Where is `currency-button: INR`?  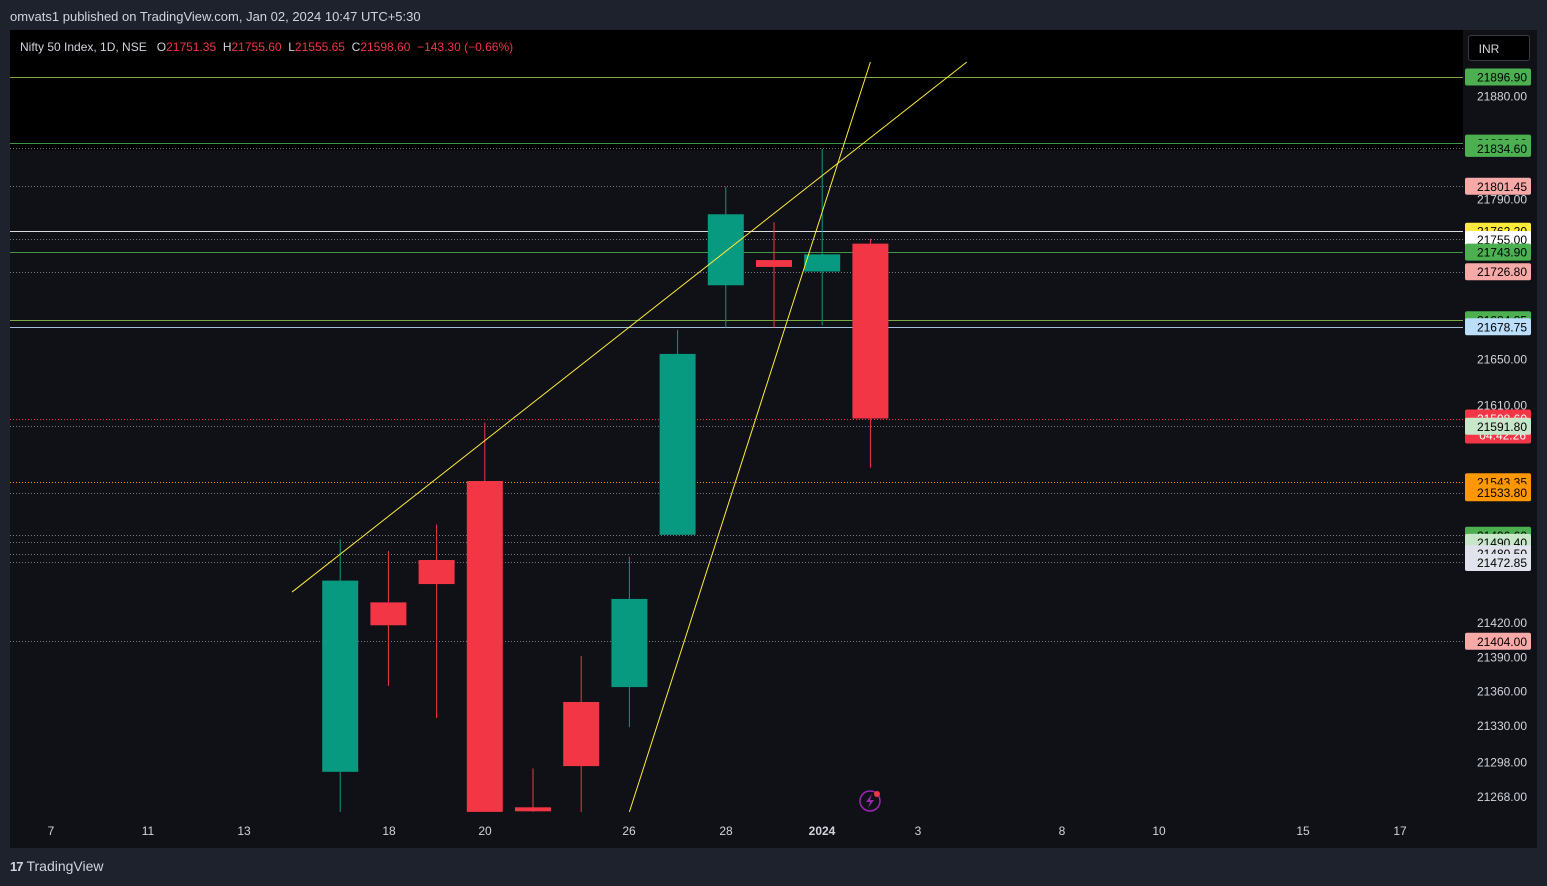 currency-button: INR is located at coordinates (1499, 48).